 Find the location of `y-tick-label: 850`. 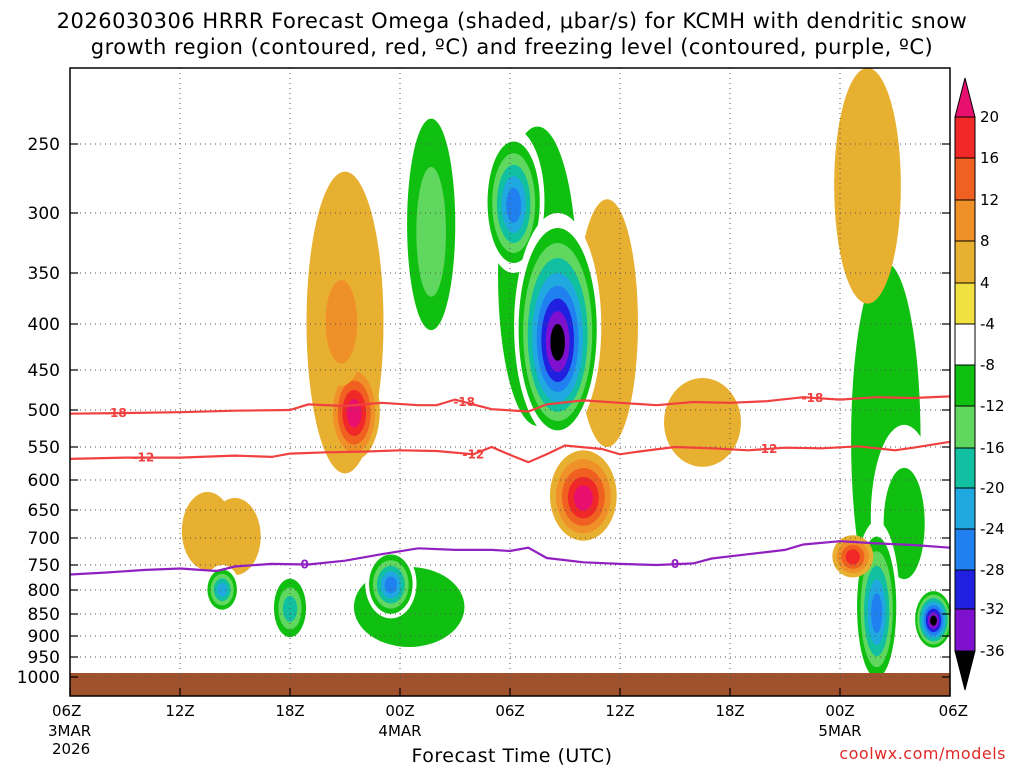

y-tick-label: 850 is located at coordinates (44, 615).